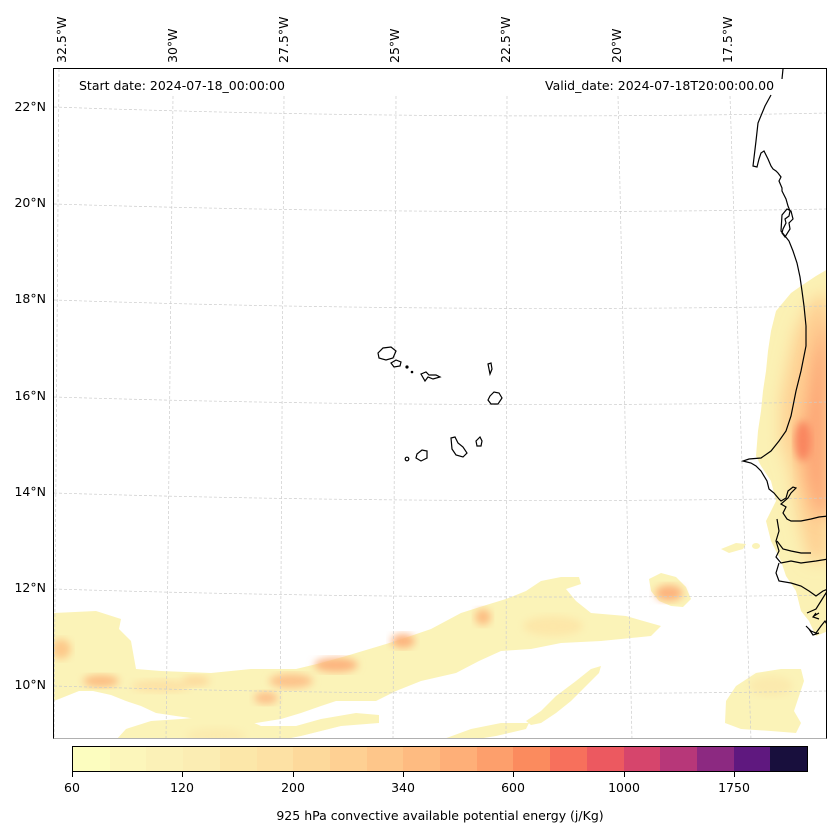 Image resolution: width=837 pixels, height=836 pixels. I want to click on colorbar-tick-label: 1750, so click(734, 787).